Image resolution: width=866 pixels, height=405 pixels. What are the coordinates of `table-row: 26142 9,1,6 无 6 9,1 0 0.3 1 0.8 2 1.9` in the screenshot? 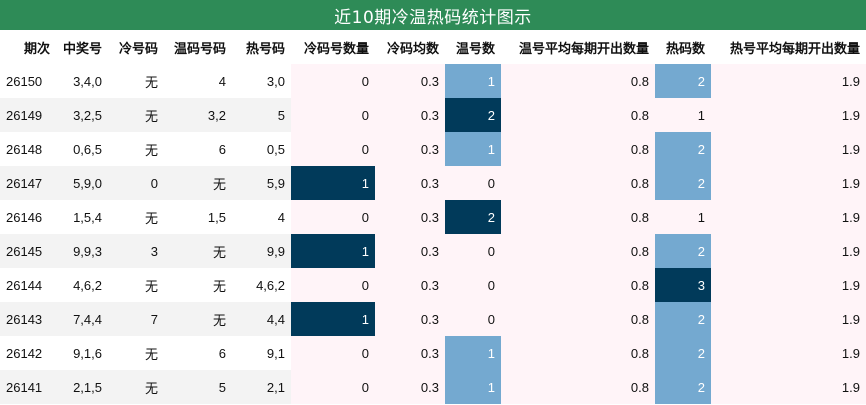 It's located at (433, 353).